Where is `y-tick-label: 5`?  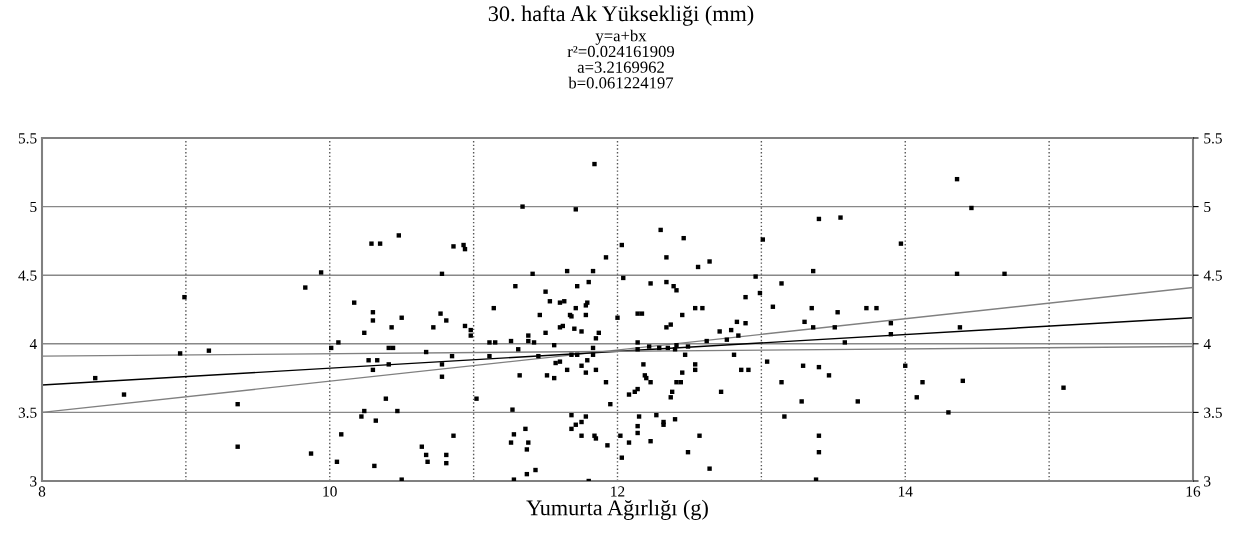
y-tick-label: 5 is located at coordinates (33, 207).